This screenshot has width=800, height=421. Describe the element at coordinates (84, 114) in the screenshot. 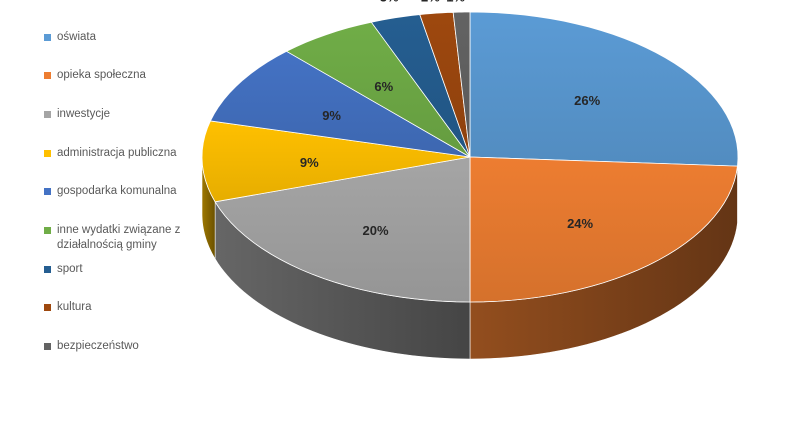

I see `legend-label: inwestycje` at that location.